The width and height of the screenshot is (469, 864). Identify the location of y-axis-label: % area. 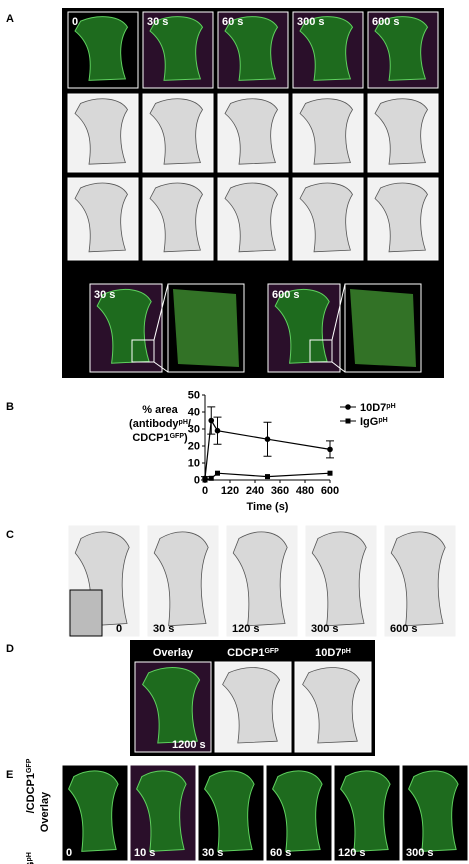
(160, 410).